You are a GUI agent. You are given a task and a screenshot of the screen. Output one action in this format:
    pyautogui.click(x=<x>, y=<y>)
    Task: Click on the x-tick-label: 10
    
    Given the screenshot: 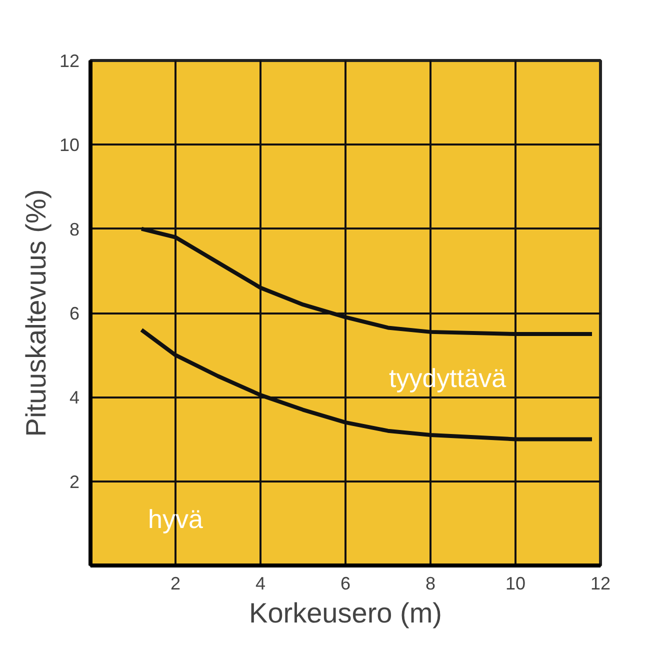 What is the action you would take?
    pyautogui.click(x=515, y=584)
    